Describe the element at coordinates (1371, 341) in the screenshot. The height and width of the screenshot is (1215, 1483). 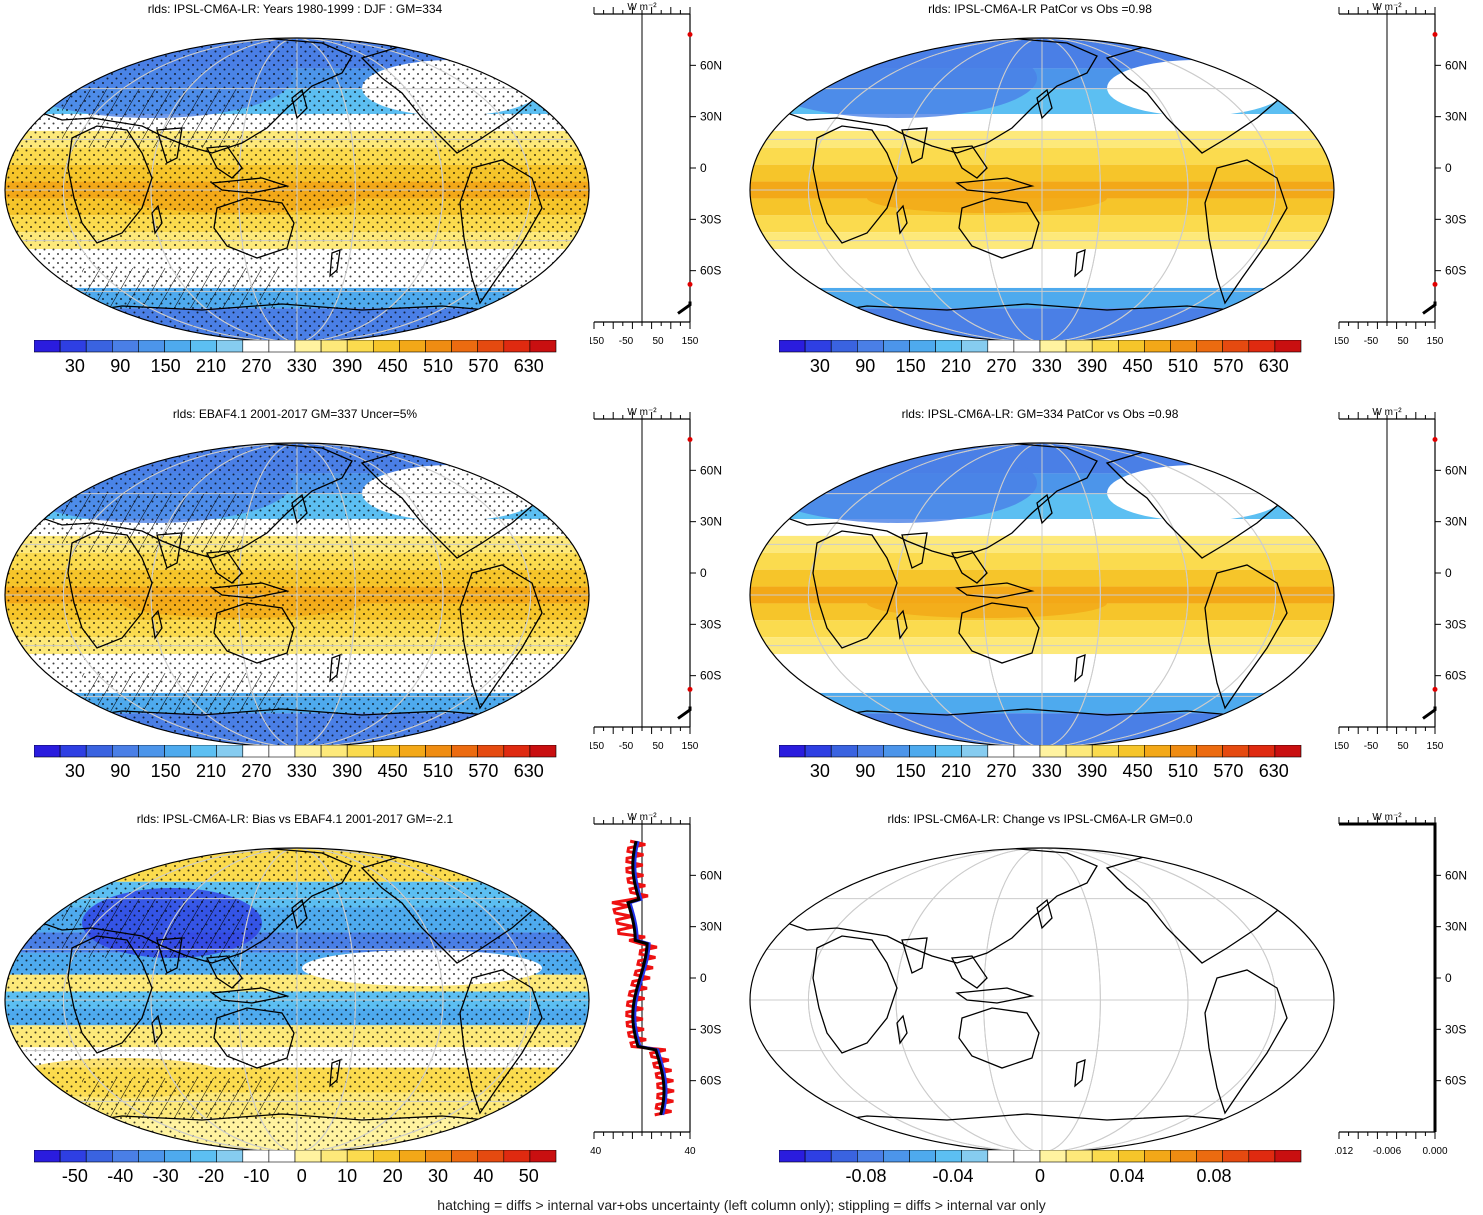
I see `profile-xlabel-1: -50` at that location.